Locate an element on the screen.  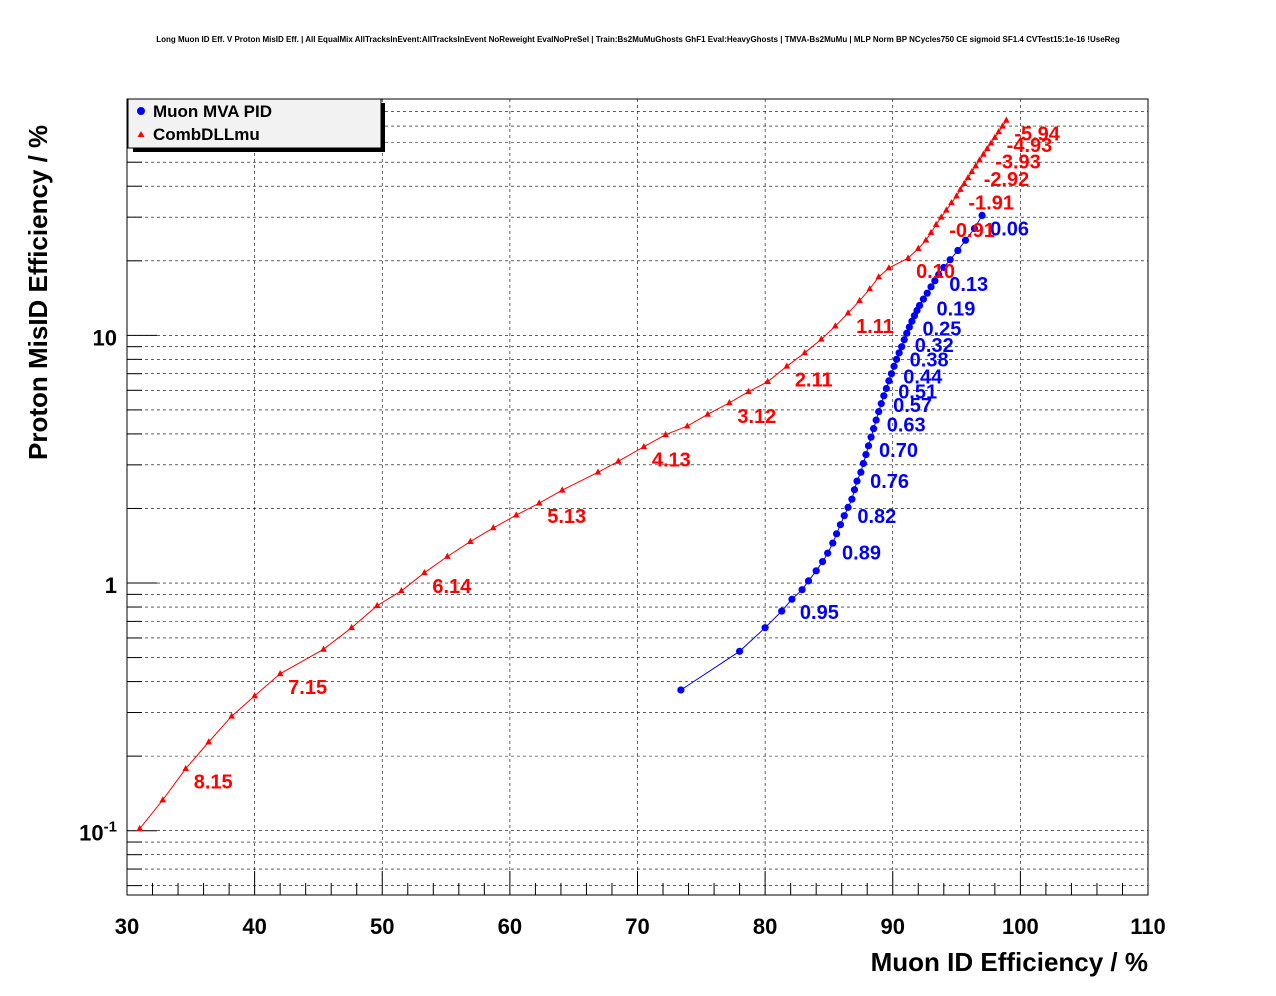
point-label: 4.13 is located at coordinates (671, 461).